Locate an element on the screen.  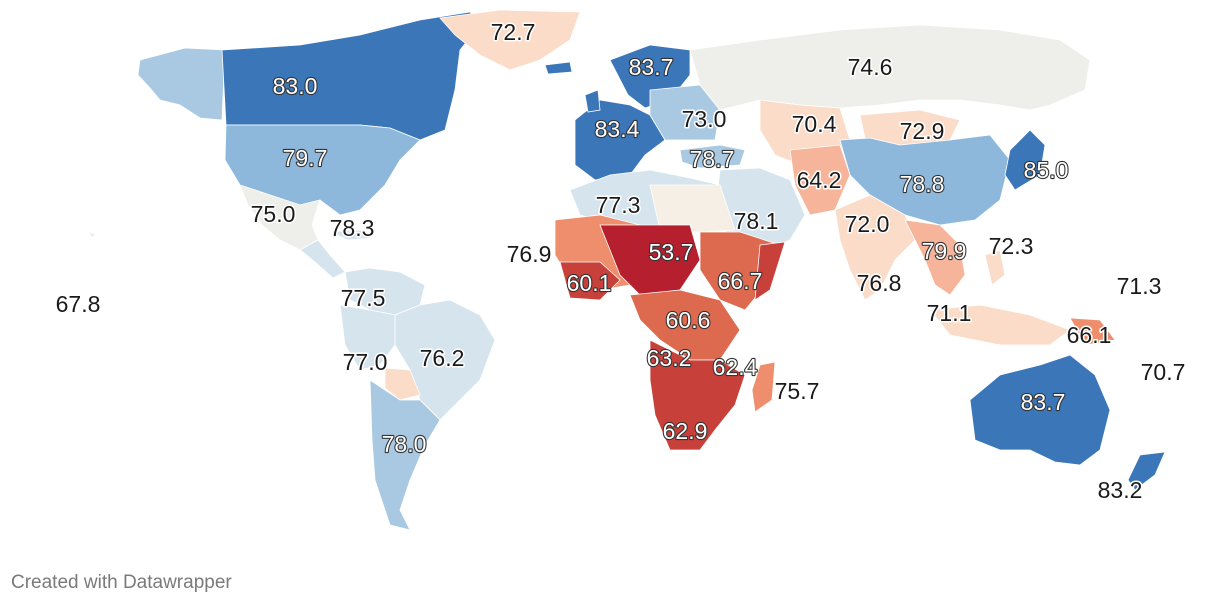
japan is located at coordinates (1025, 160).